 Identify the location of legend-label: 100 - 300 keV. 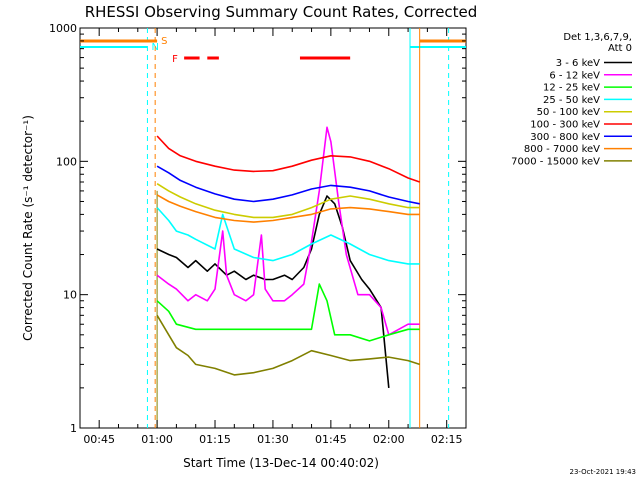
(565, 125).